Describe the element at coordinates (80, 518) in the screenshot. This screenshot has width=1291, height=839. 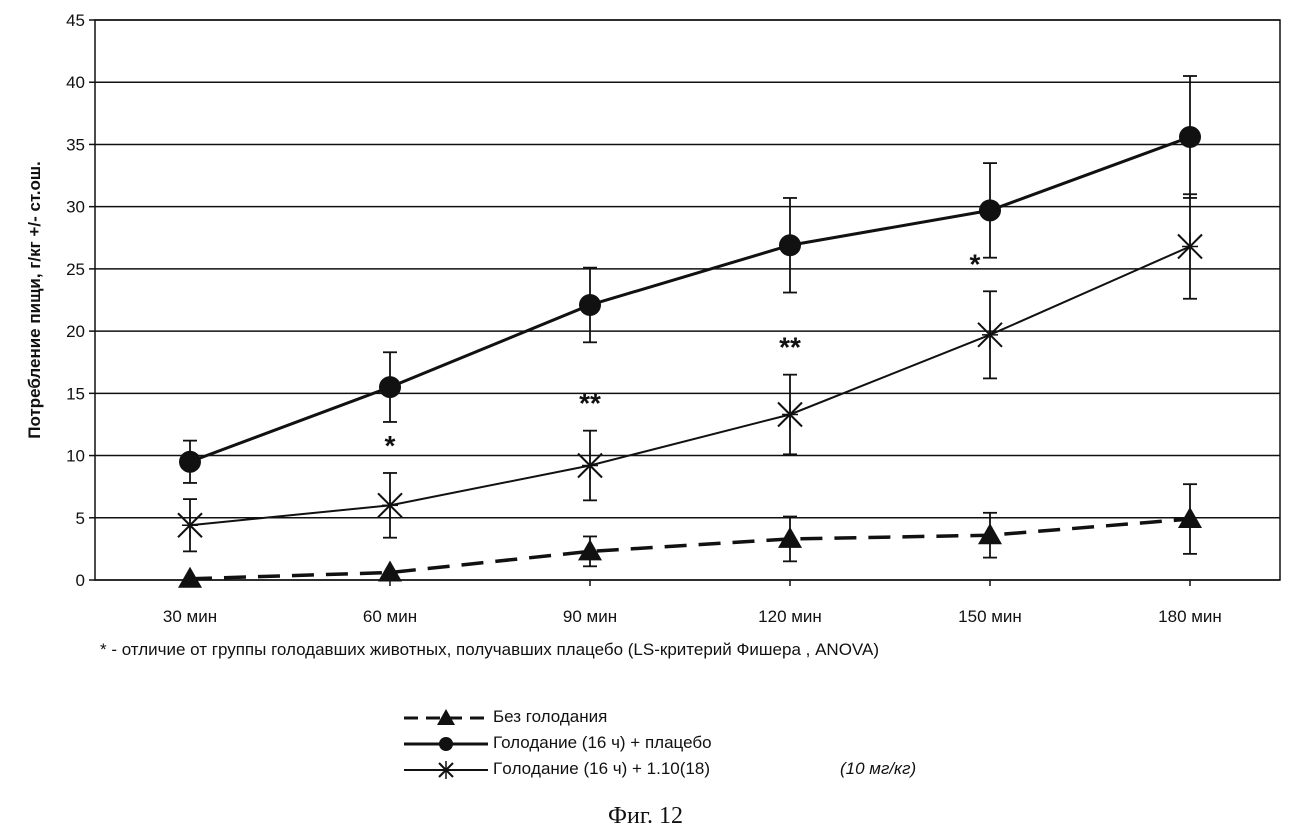
I see `y-tick-label: 5` at that location.